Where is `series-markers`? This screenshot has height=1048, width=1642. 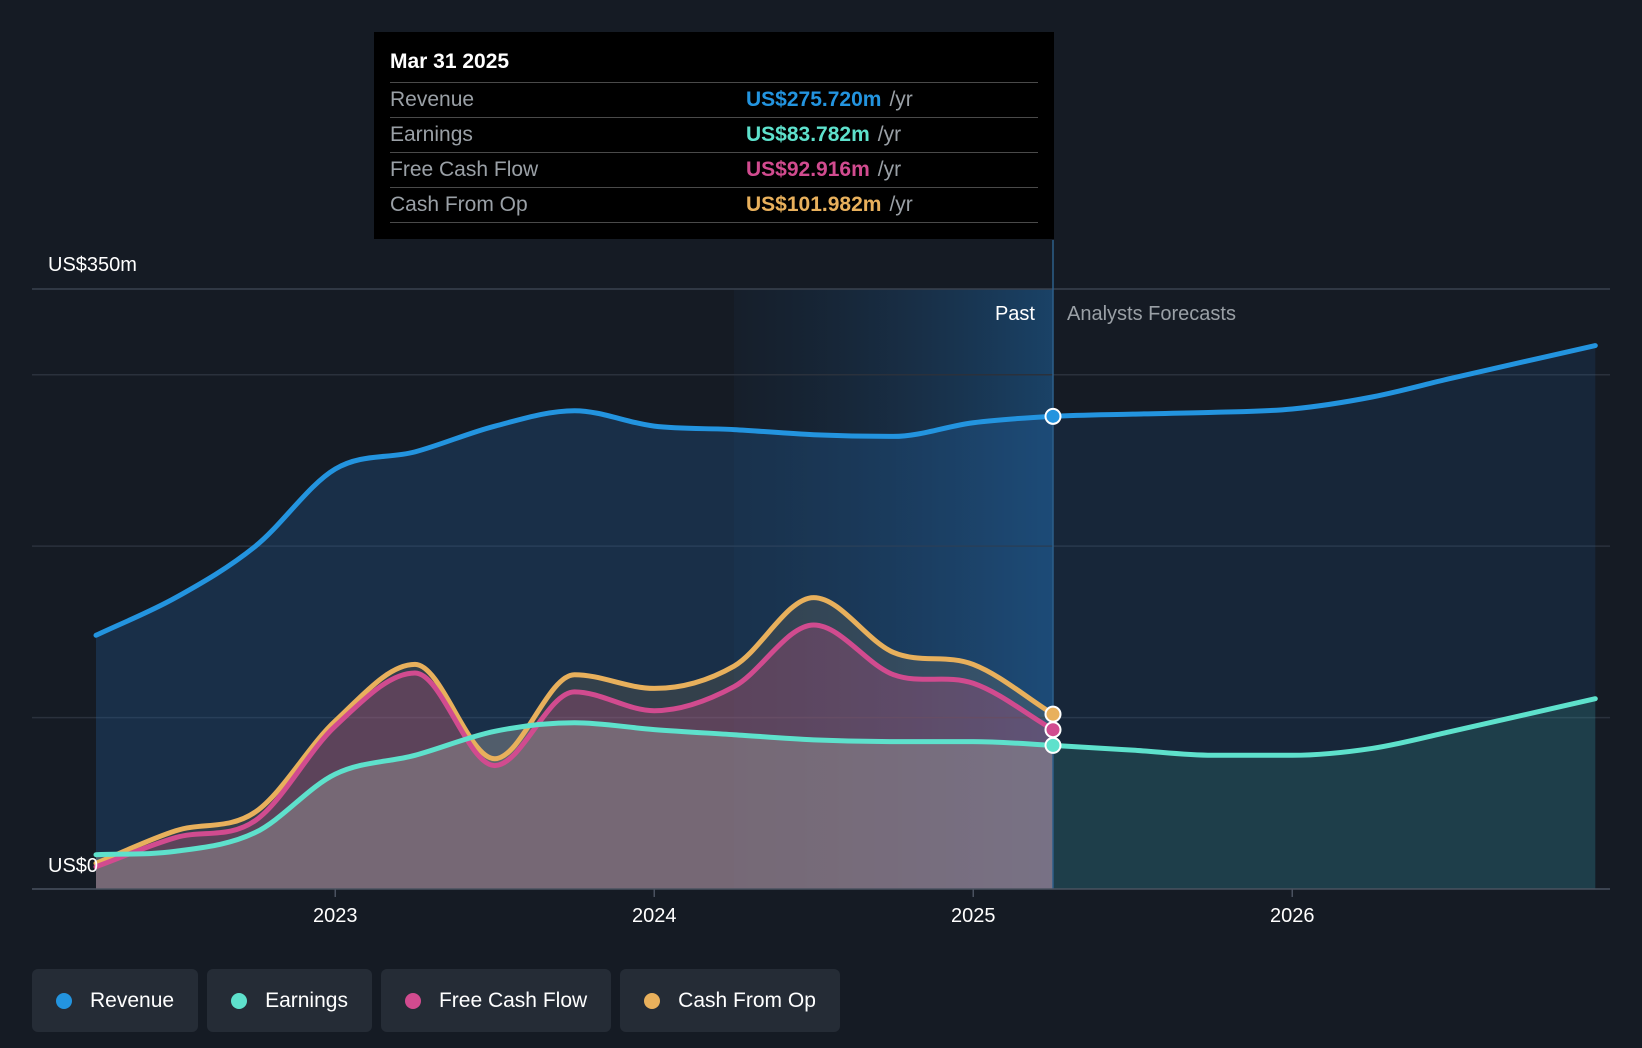 series-markers is located at coordinates (1053, 580).